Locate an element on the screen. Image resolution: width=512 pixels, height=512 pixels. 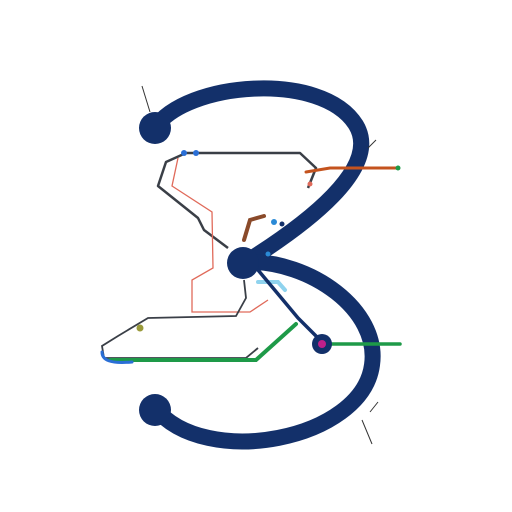
blue-loop-end is located at coordinates (117, 357).